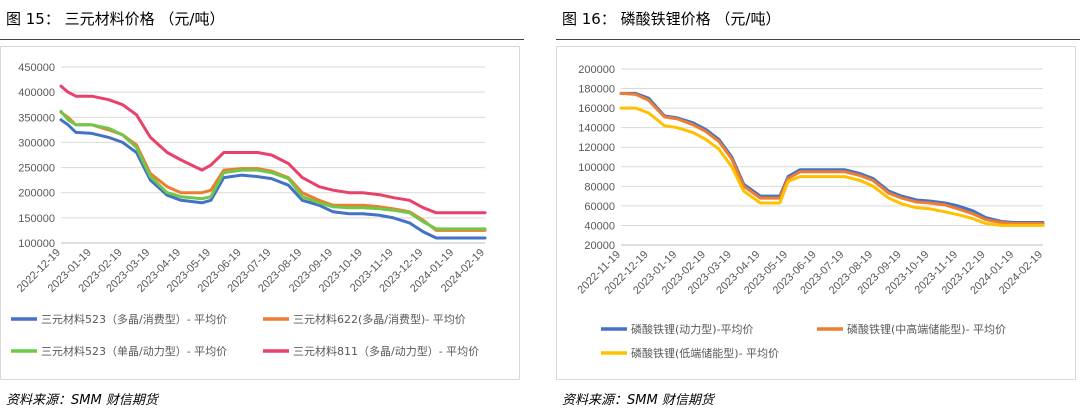 This screenshot has width=1080, height=416. What do you see at coordinates (596, 129) in the screenshot?
I see `y-tick-label: 140000` at bounding box center [596, 129].